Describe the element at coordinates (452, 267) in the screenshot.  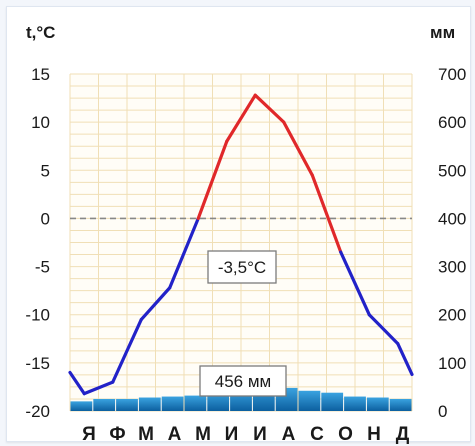
I see `precipitation-tick: 300` at that location.